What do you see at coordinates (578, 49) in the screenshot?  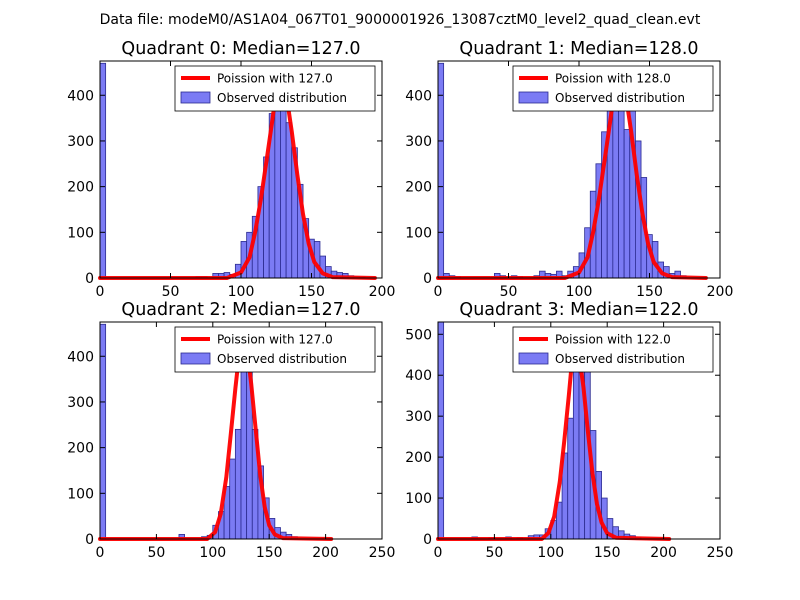 I see `panel-title: Quadrant 1: Median=128.0` at bounding box center [578, 49].